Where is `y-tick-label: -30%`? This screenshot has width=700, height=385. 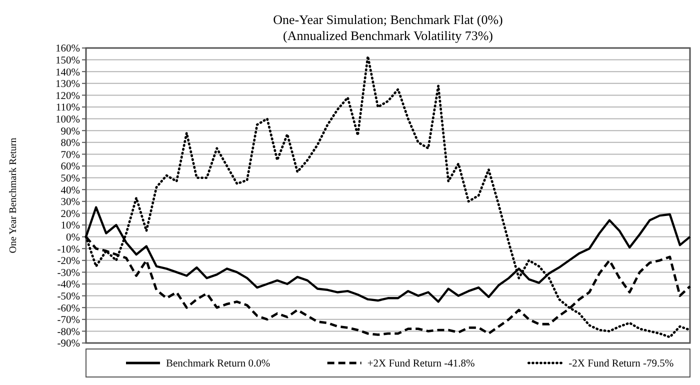 y-tick-label: -30% is located at coordinates (68, 273).